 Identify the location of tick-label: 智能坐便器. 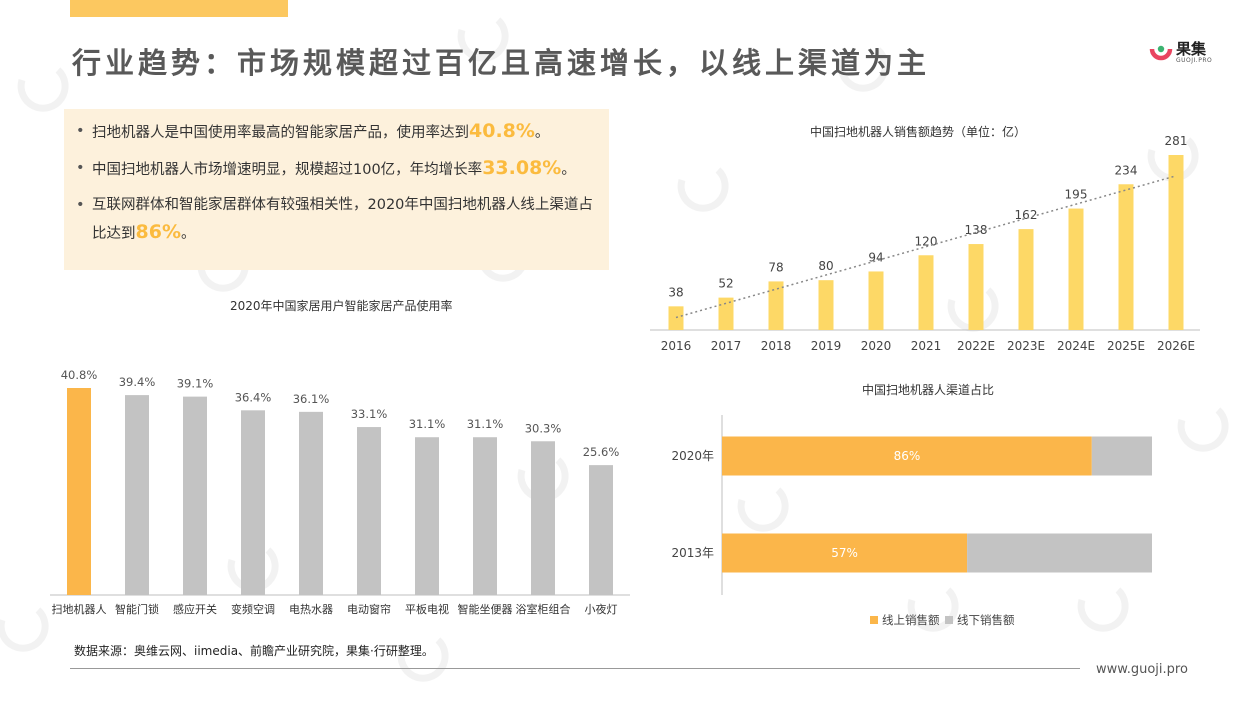
(485, 609).